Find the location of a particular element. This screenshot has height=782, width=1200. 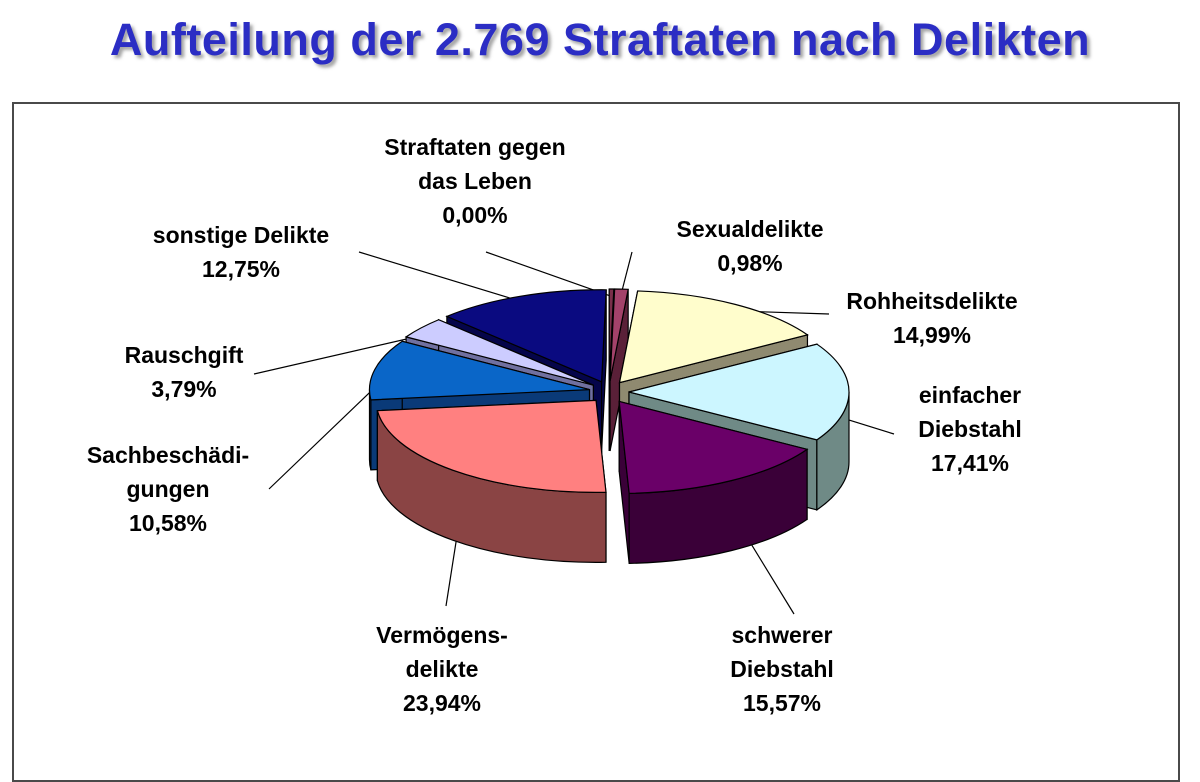

leader-line-sonstige is located at coordinates (442, 277).